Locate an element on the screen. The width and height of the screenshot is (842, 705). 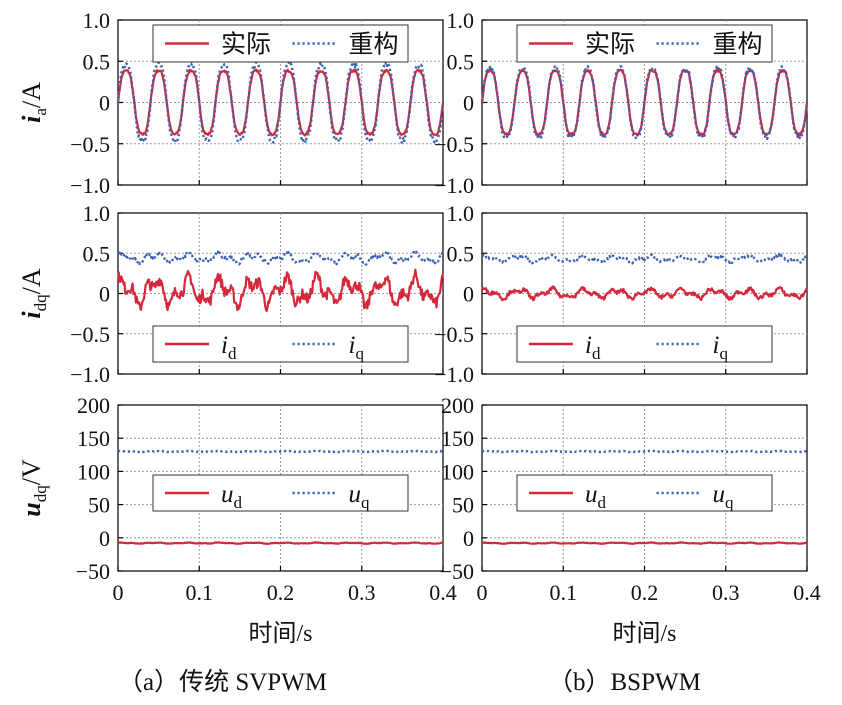
ytick-label-a-id: 0.5 is located at coordinates (97, 61).